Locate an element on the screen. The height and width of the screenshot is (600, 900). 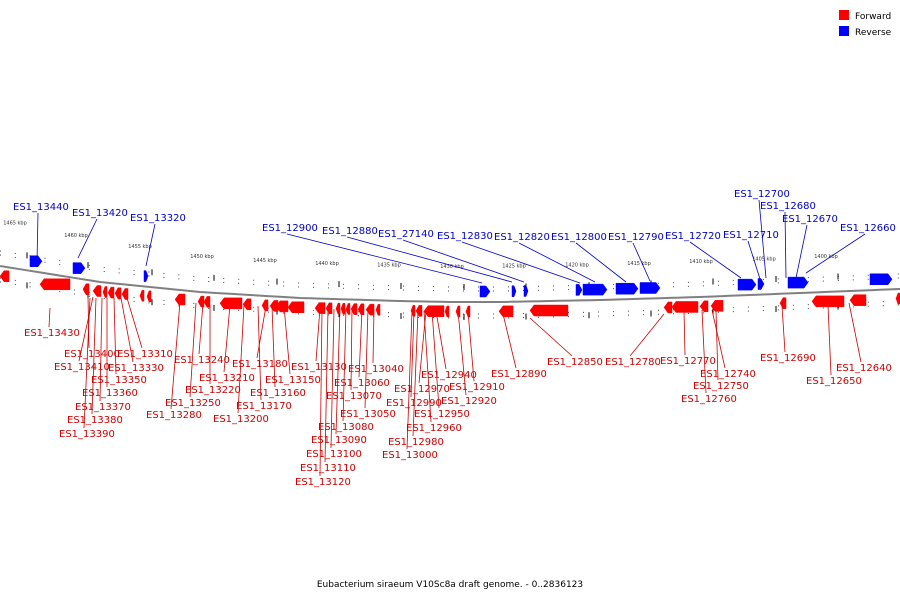
kbp-tick-label: 1425 kbp is located at coordinates (514, 267).